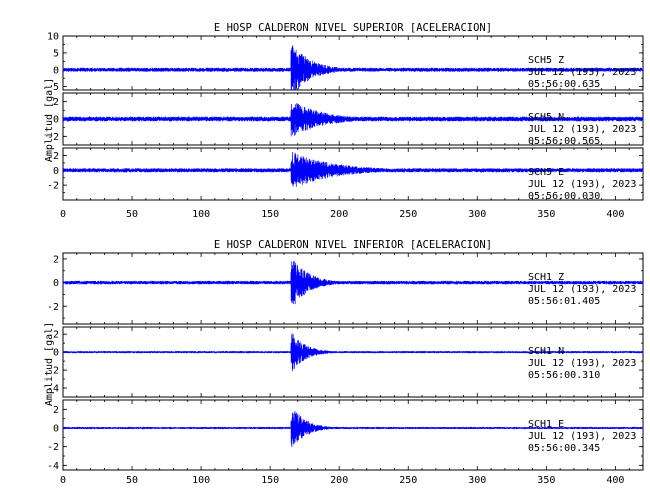  I want to click on record-time-label: 05:56:00.030, so click(564, 196).